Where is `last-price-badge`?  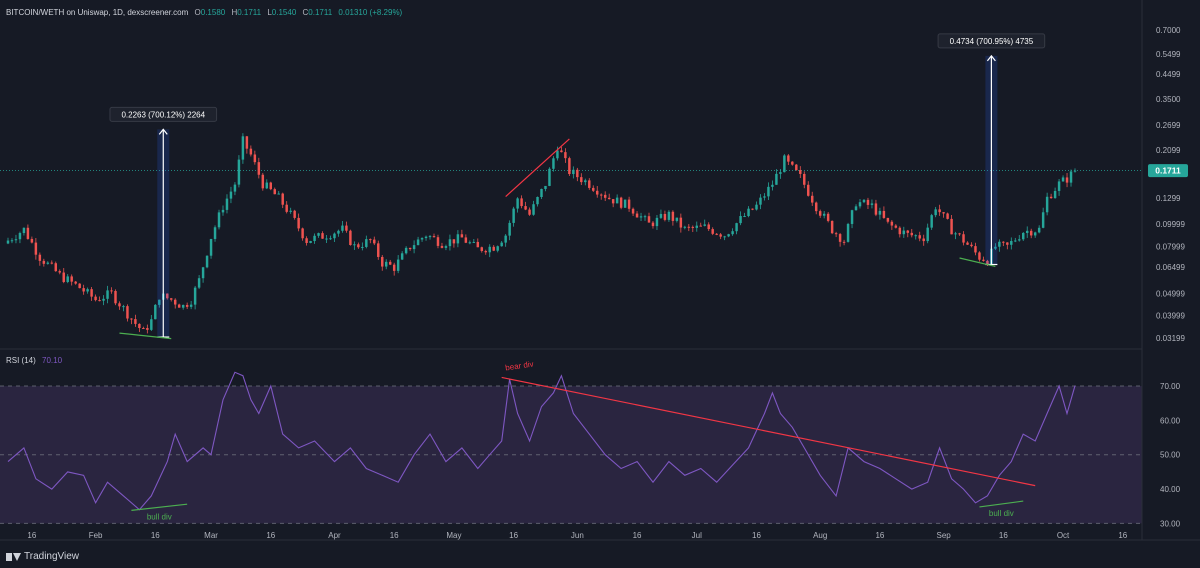
last-price-badge is located at coordinates (1168, 171).